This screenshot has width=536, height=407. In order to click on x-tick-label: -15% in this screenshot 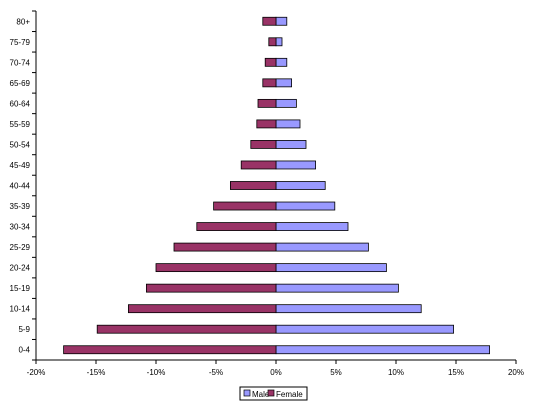, I will do `click(96, 372)`.